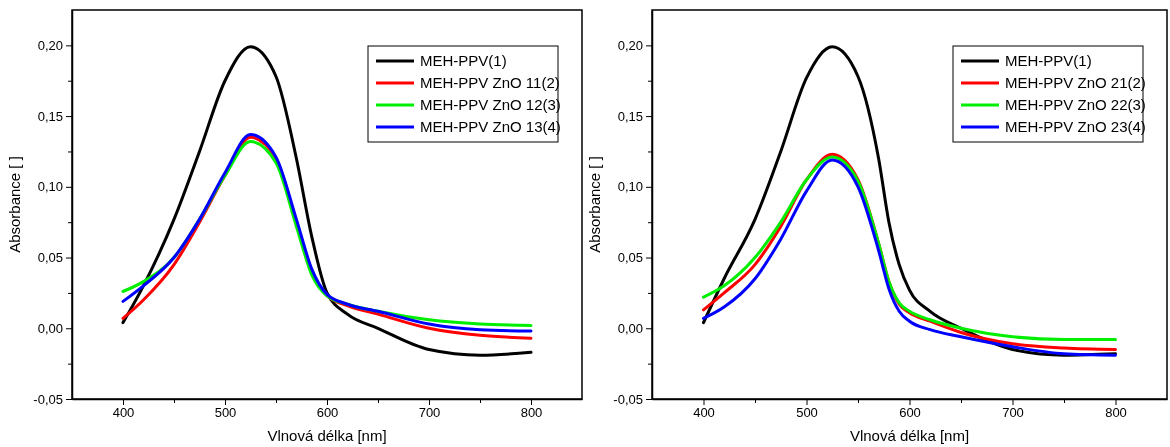 This screenshot has width=1170, height=447. I want to click on legend-label: MEH-PPV ZnO 23(4), so click(1075, 126).